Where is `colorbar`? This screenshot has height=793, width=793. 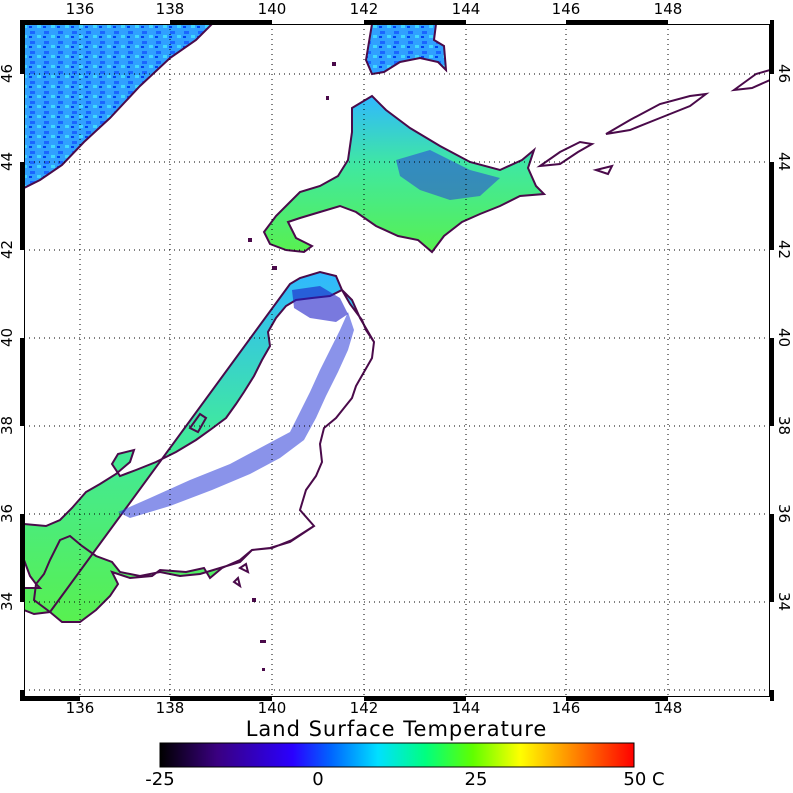
colorbar is located at coordinates (397, 755).